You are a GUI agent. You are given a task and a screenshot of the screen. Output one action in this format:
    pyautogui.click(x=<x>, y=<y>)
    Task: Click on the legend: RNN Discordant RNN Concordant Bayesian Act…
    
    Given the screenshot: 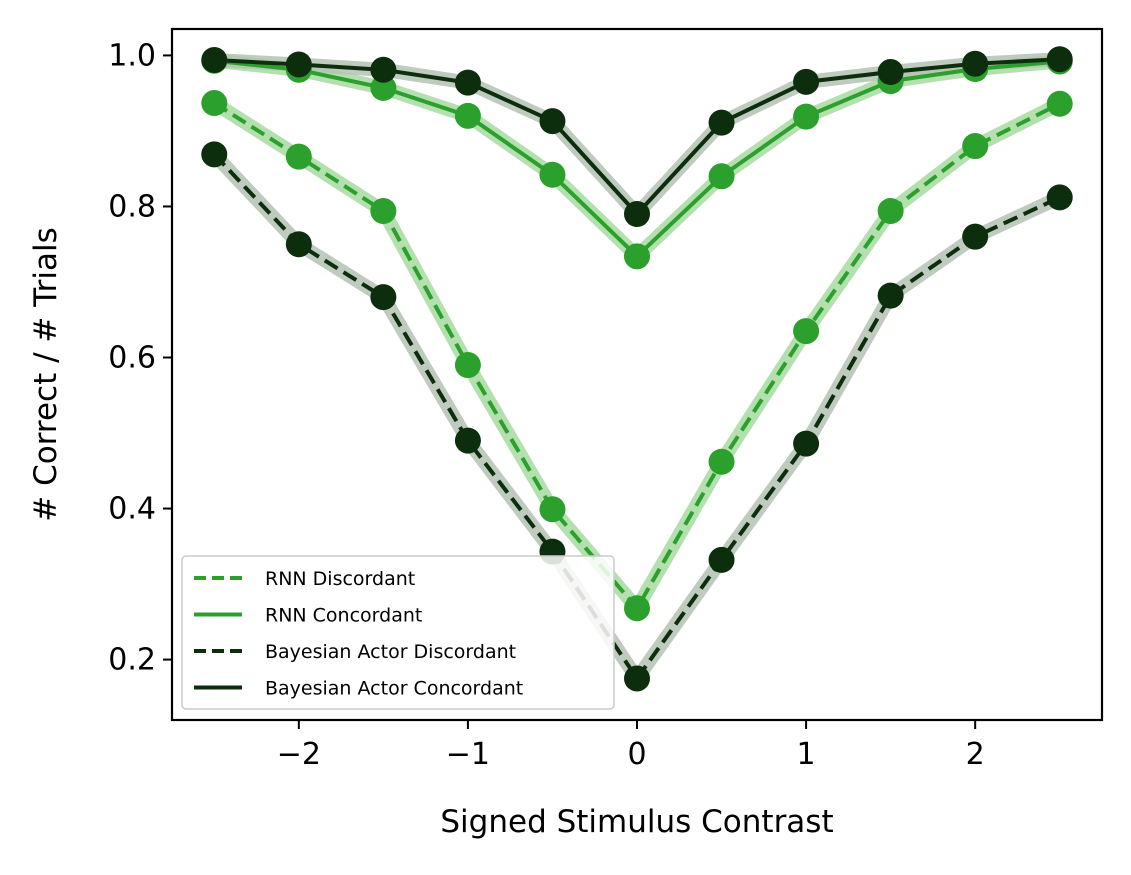 What is the action you would take?
    pyautogui.click(x=398, y=632)
    